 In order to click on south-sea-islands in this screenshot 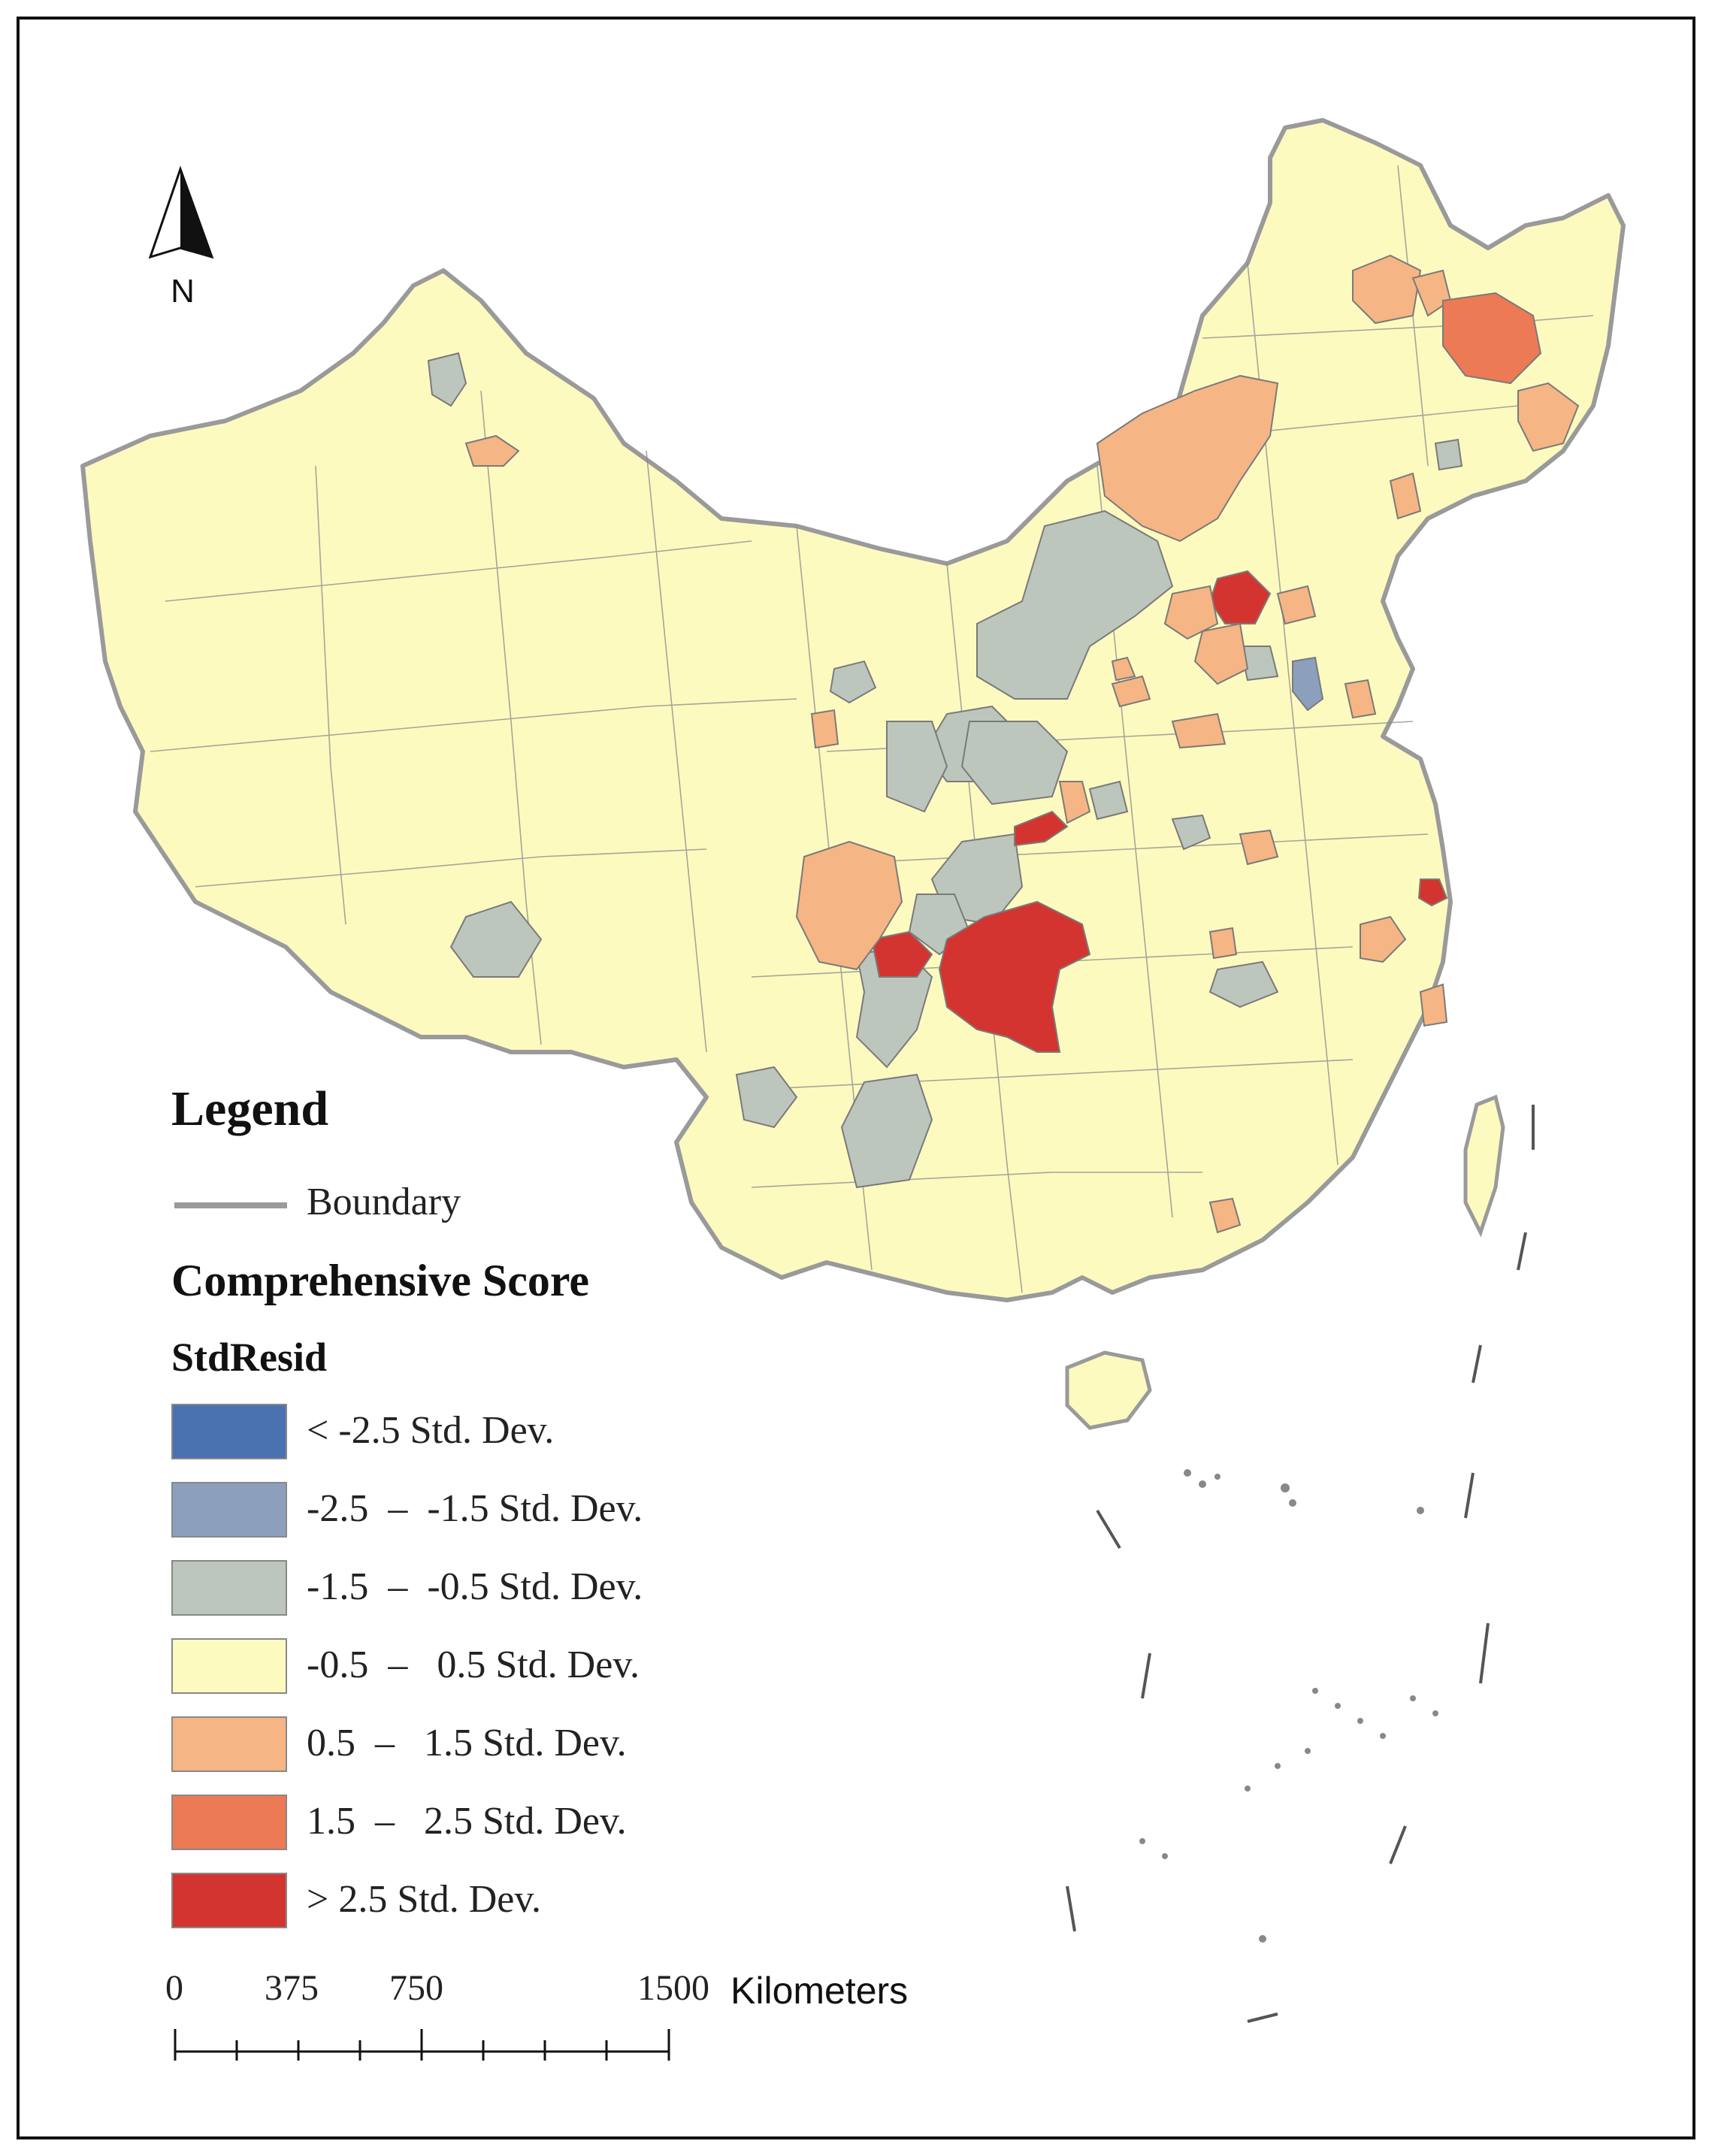, I will do `click(1288, 1706)`.